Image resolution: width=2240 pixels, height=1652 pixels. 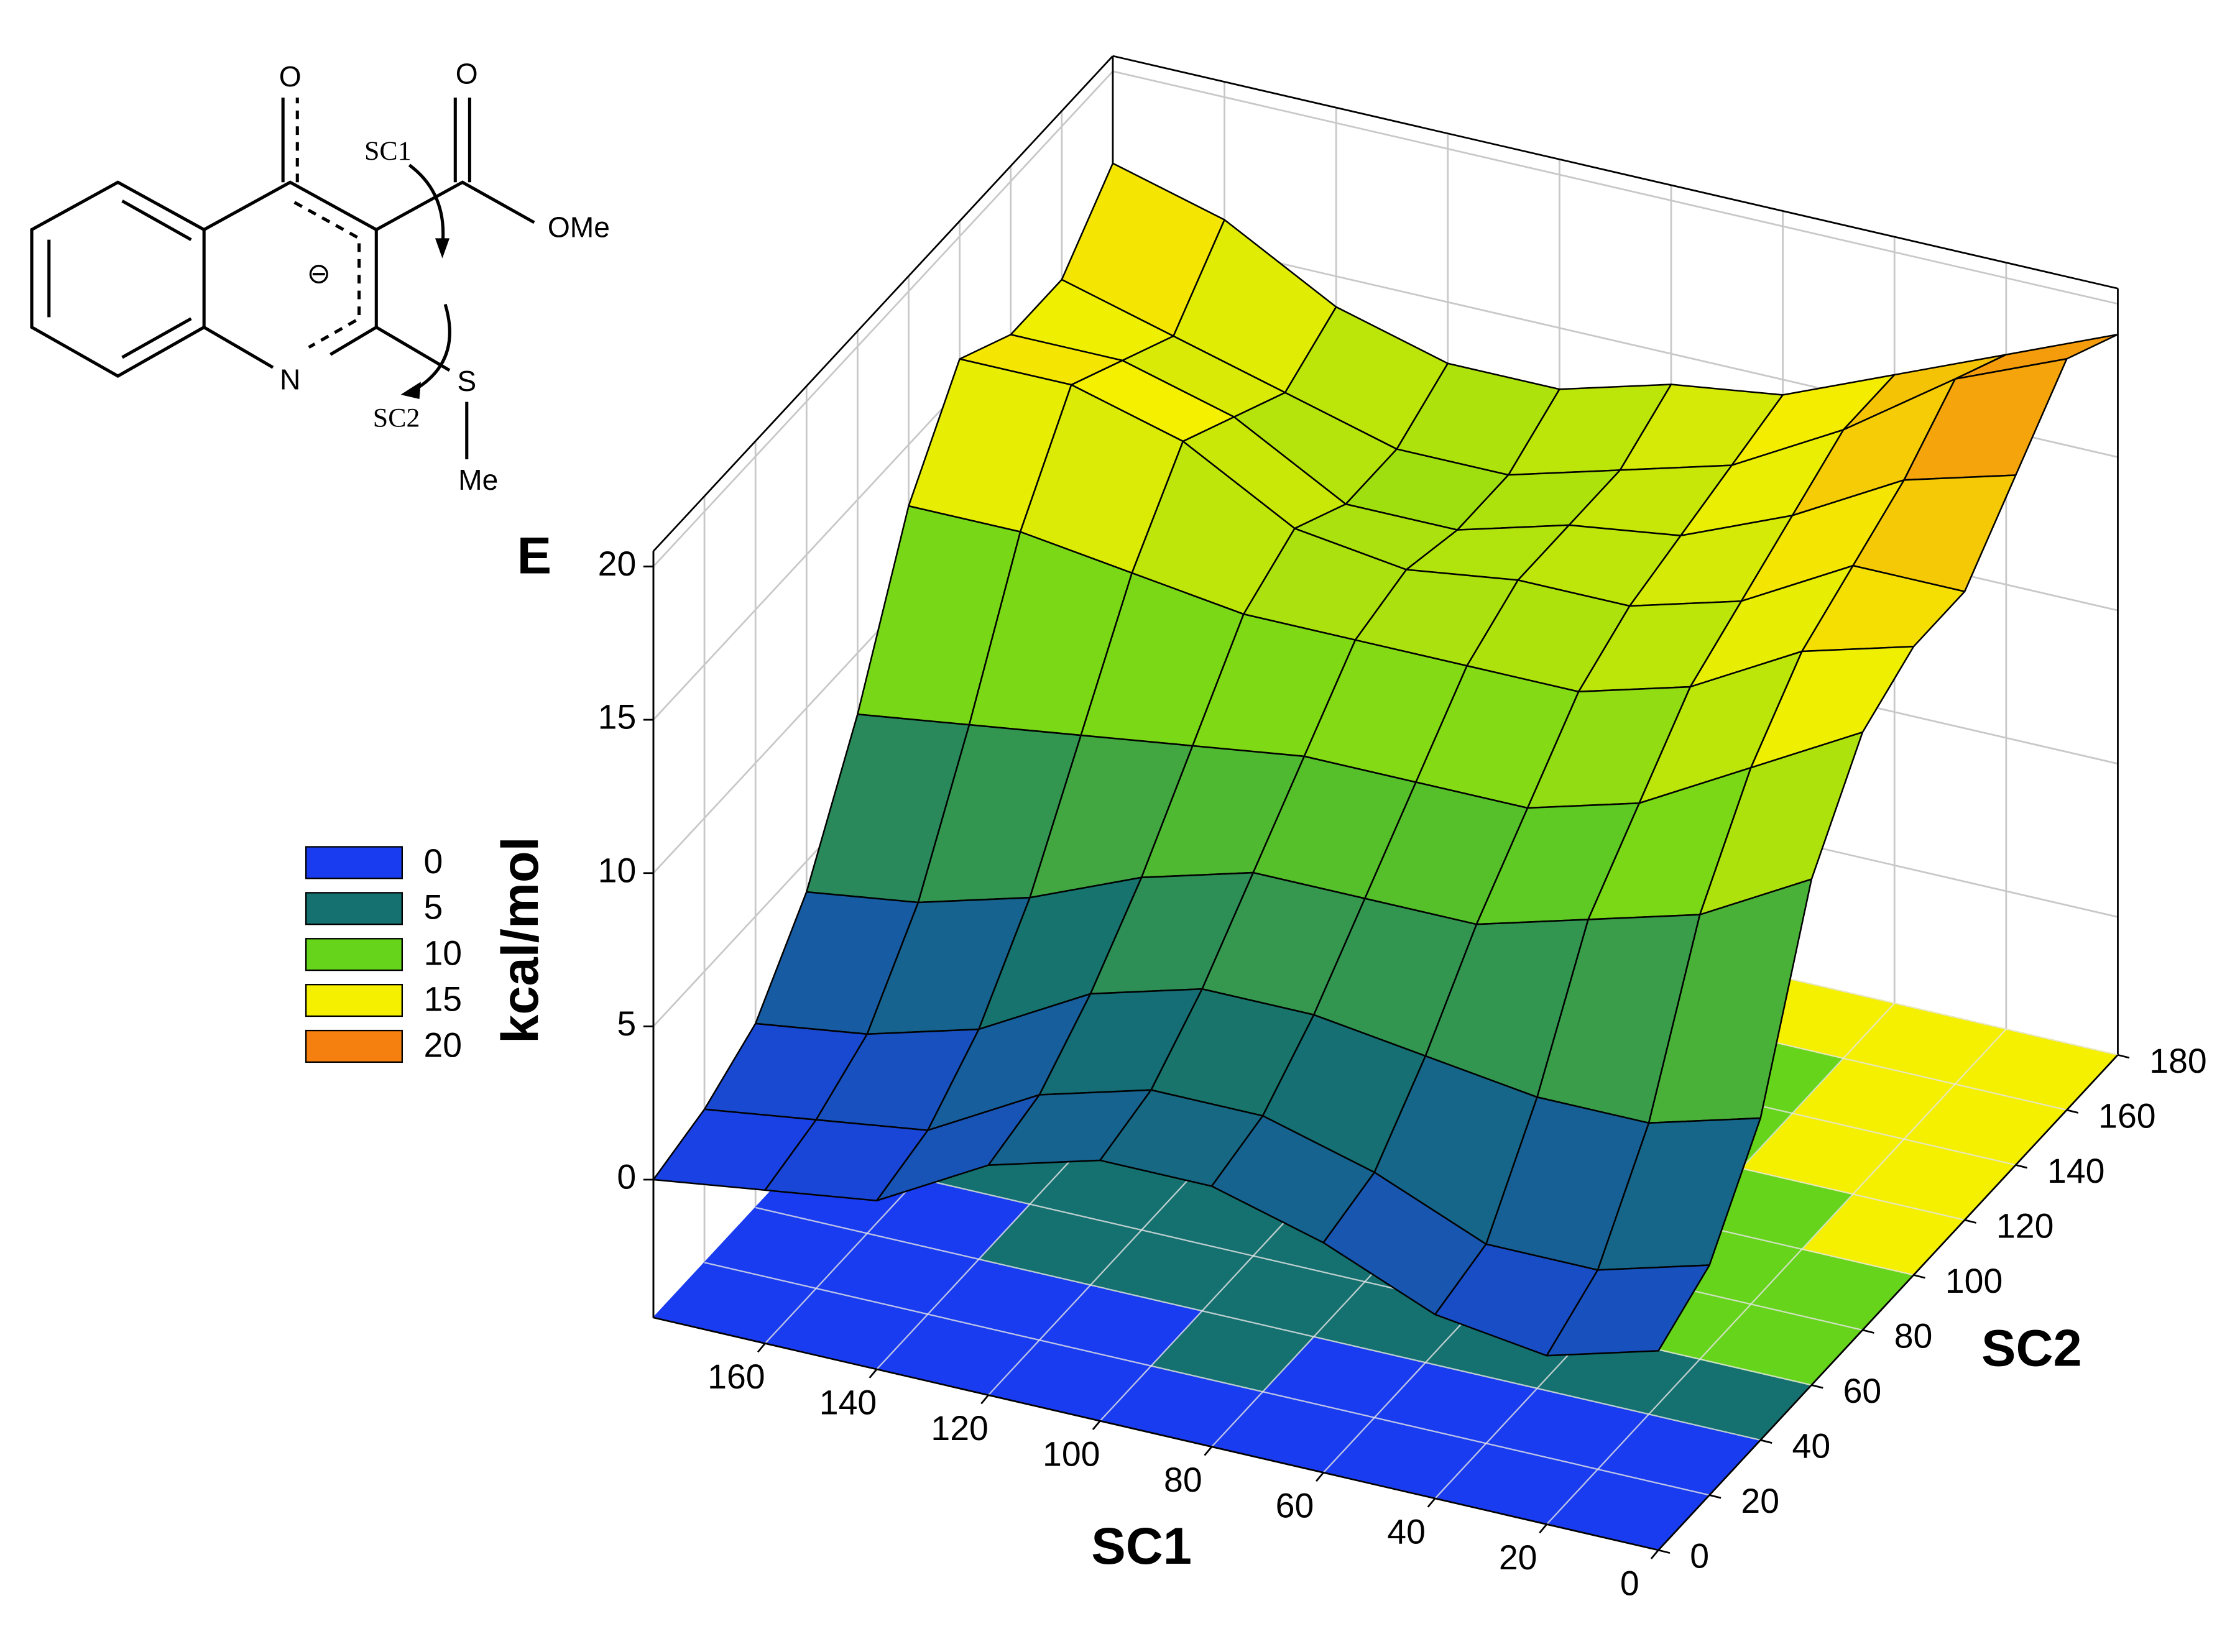 What do you see at coordinates (848, 1402) in the screenshot?
I see `x-tick-label: 140` at bounding box center [848, 1402].